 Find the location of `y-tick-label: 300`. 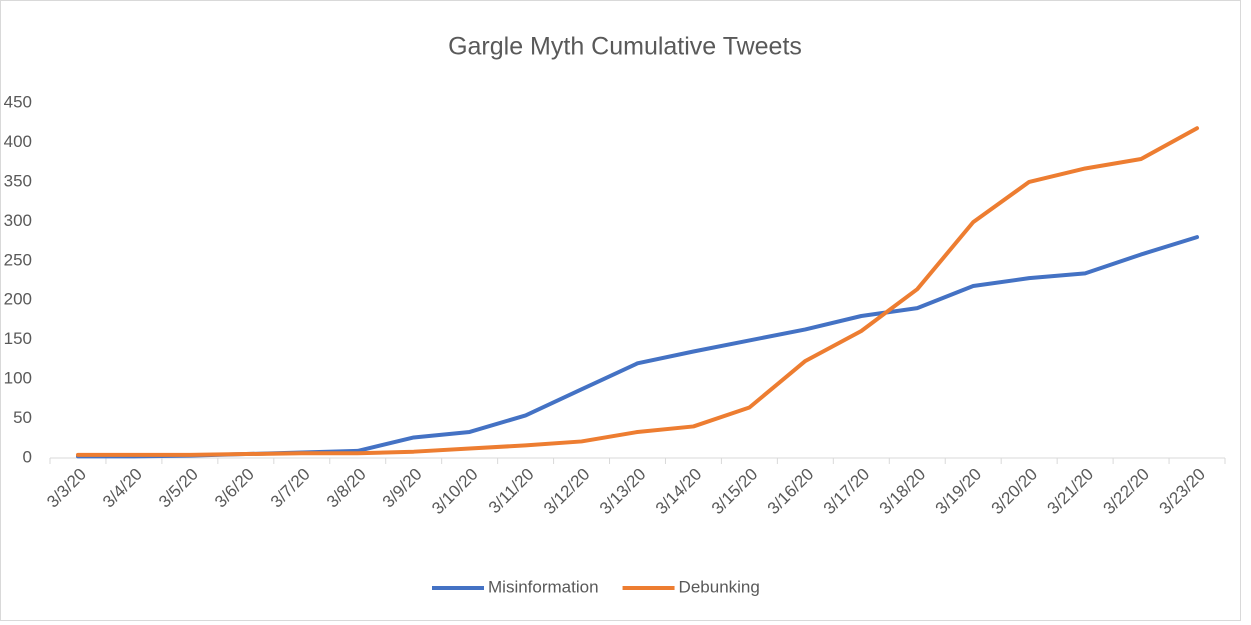

y-tick-label: 300 is located at coordinates (18, 220).